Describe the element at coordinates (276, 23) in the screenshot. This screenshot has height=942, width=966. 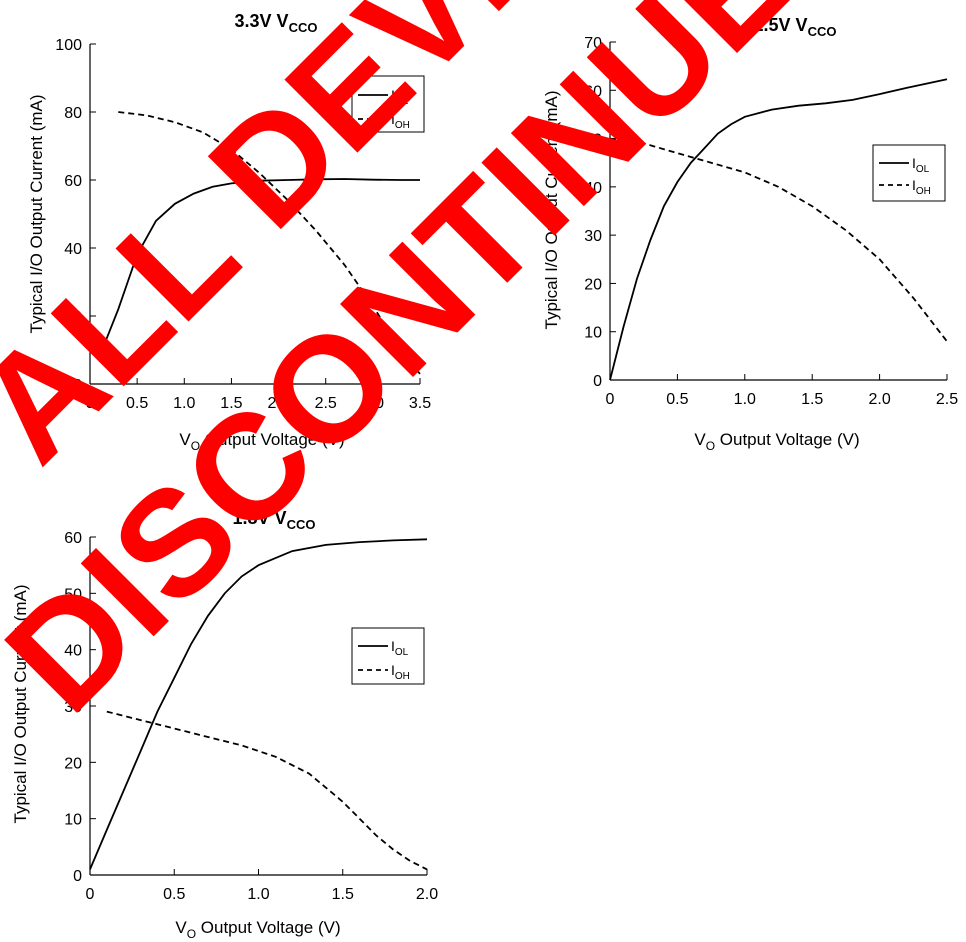
I see `chart-title: 3.3V VCCO` at that location.